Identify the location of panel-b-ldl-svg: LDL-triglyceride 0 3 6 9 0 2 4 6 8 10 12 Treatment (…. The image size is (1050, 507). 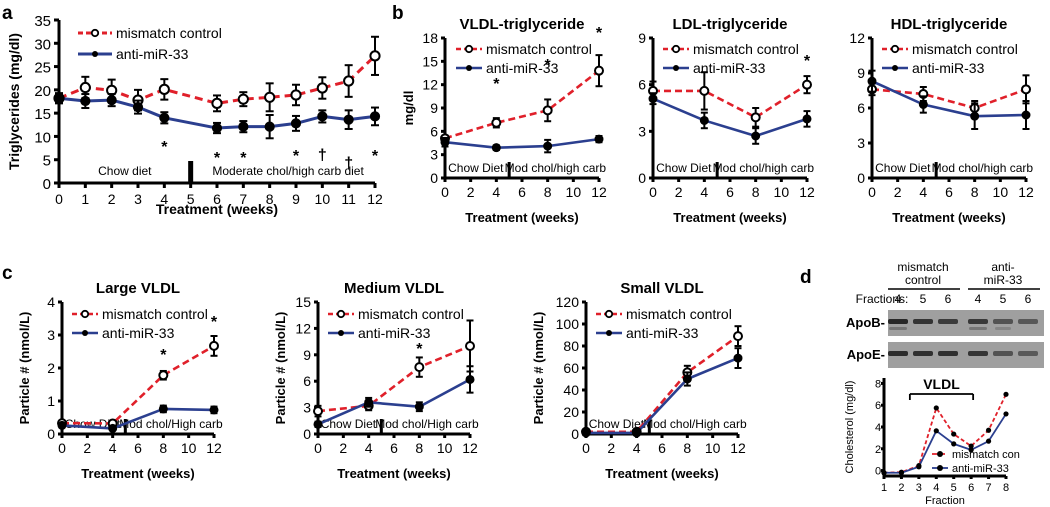
(726, 120).